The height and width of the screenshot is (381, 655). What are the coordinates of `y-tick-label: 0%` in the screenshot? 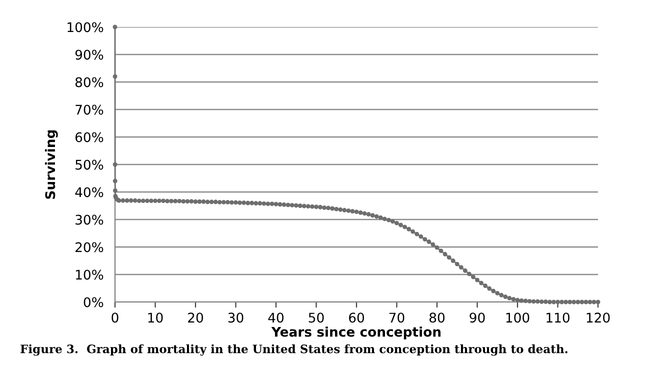 It's located at (94, 302).